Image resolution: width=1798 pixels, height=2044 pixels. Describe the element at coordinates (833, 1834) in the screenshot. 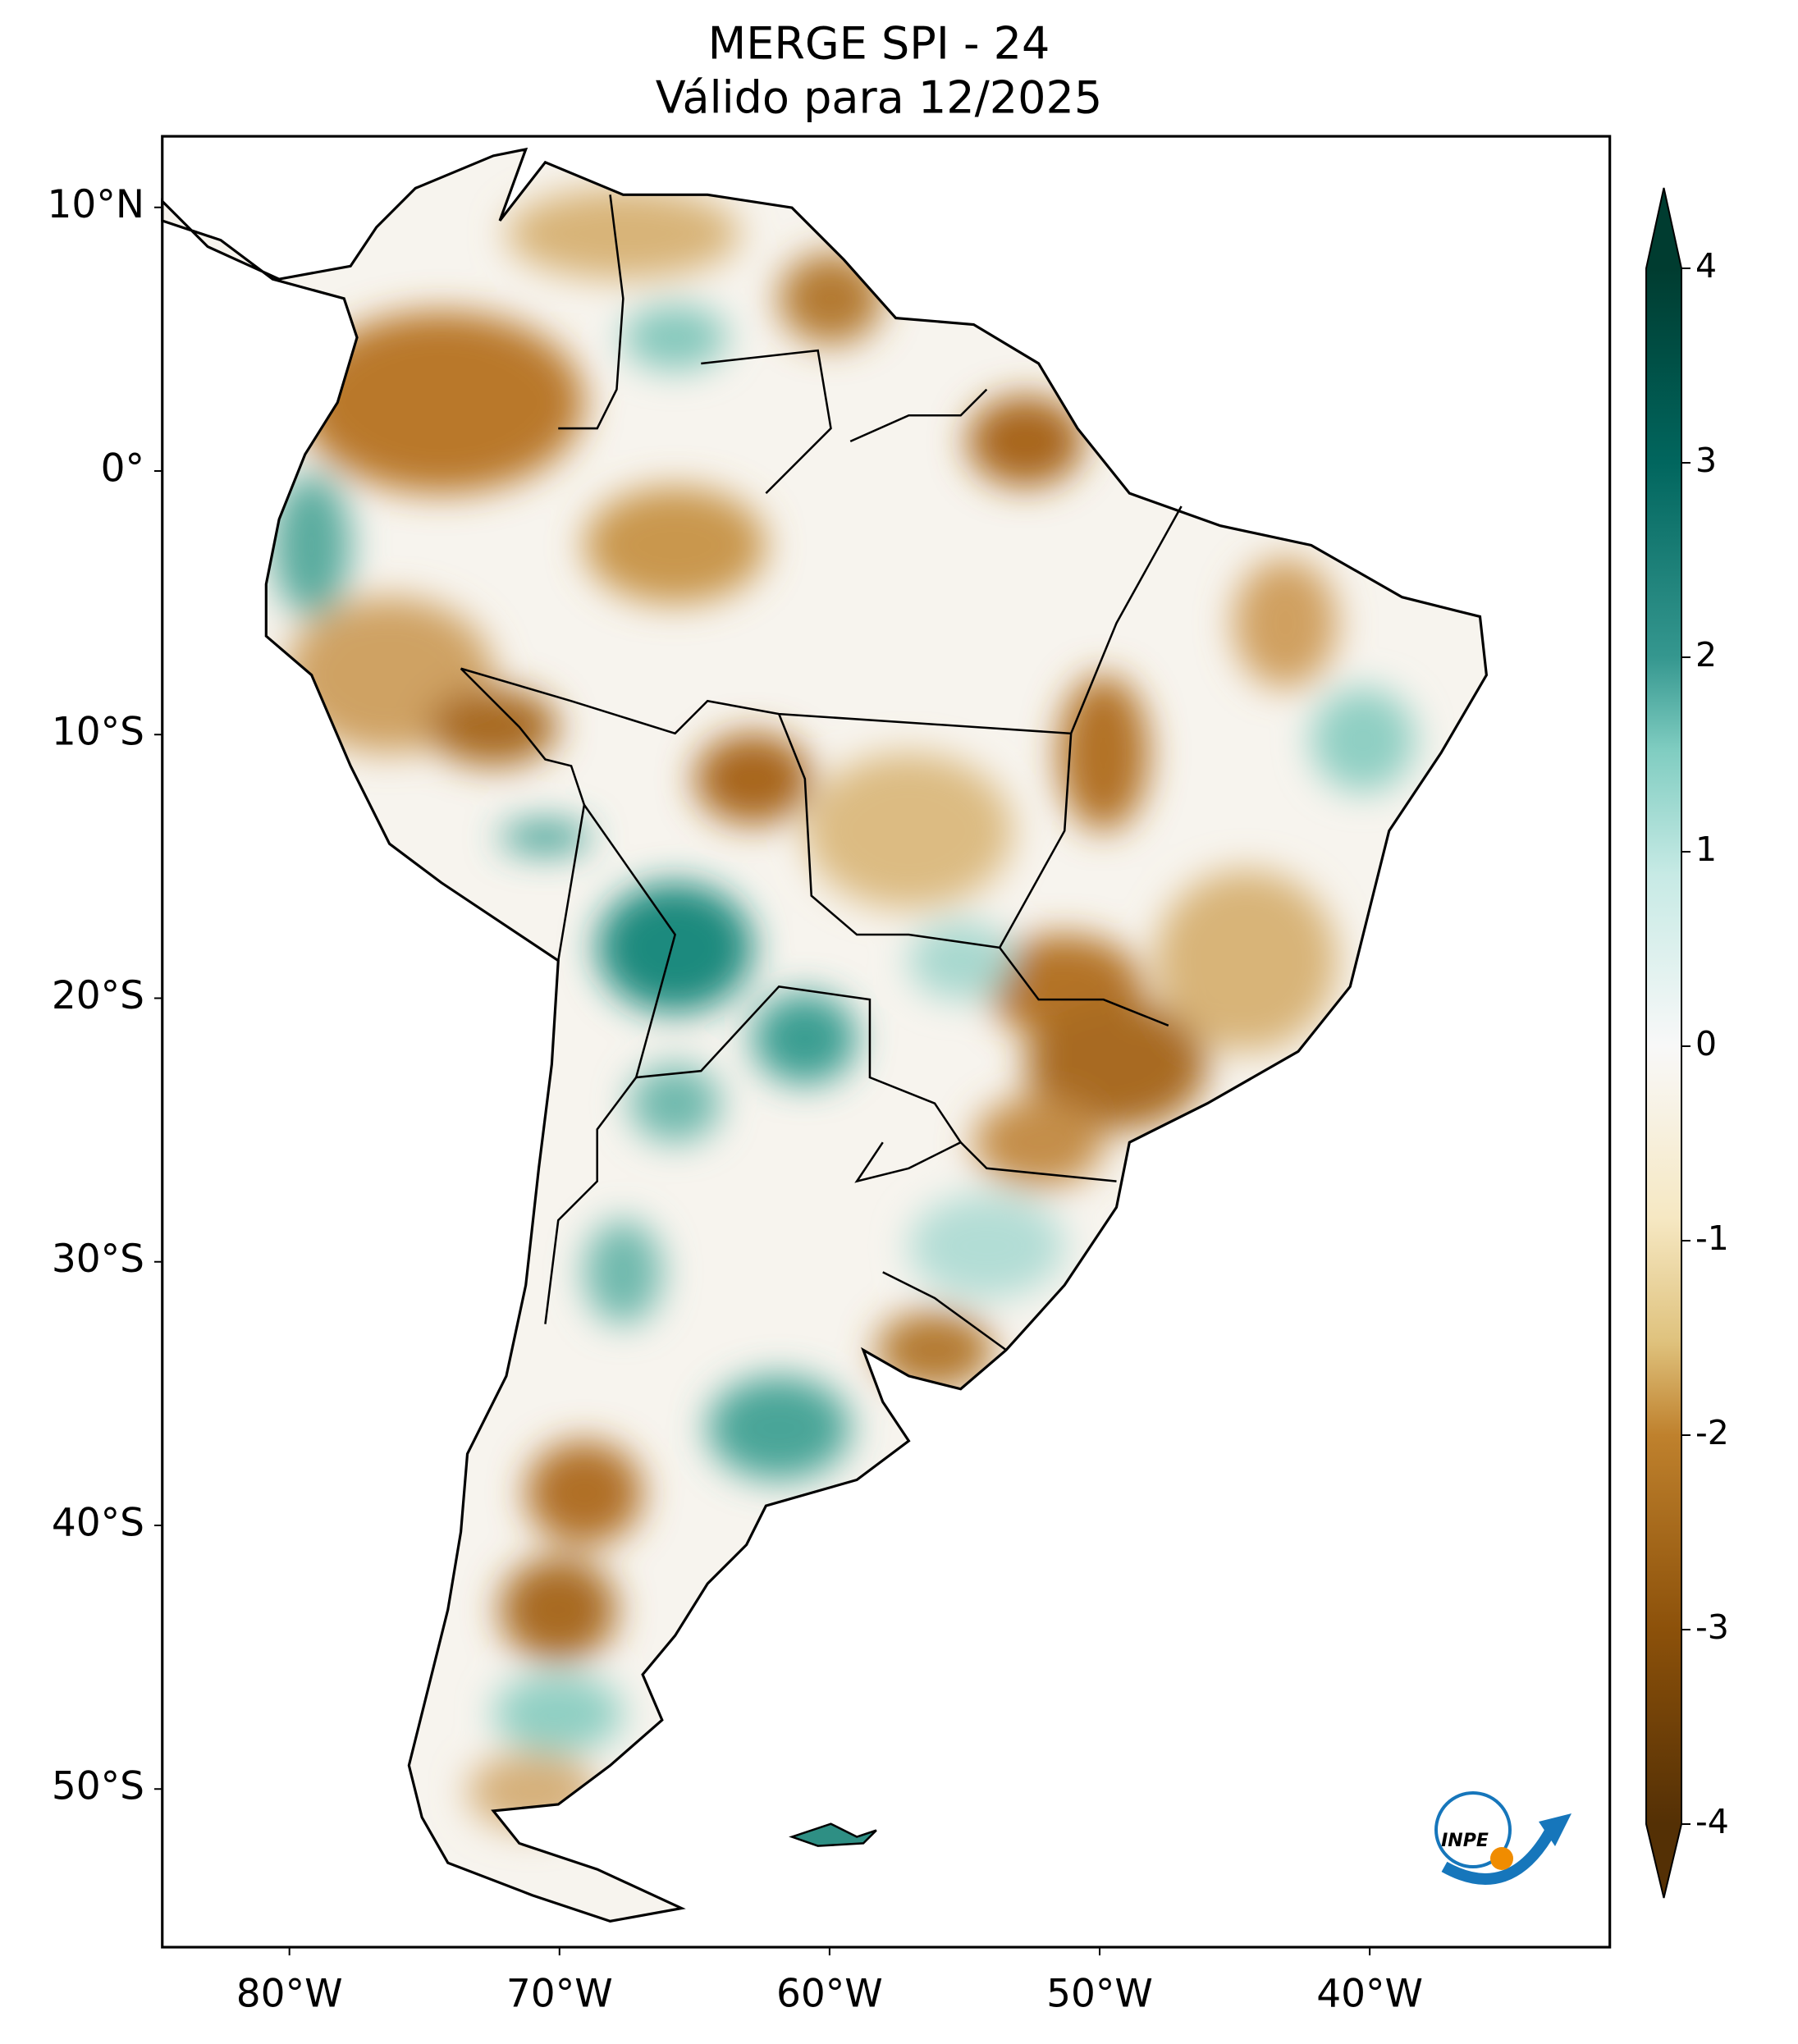

I see `islands` at that location.